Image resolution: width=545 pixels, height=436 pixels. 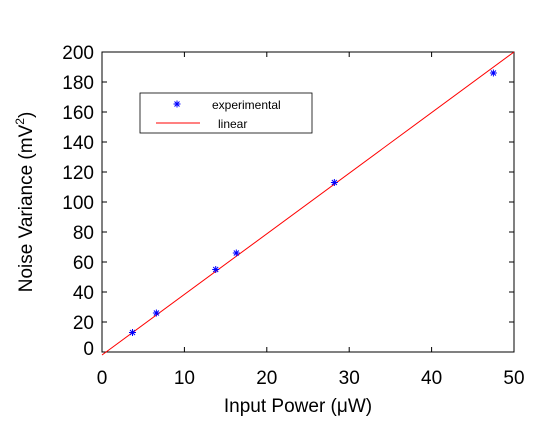 I want to click on x-tick-label: 20, so click(x=266, y=378).